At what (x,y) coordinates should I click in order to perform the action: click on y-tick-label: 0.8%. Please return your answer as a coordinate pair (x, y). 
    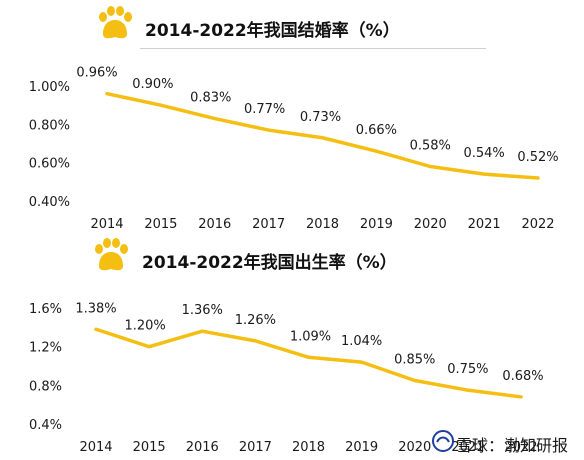
    Looking at the image, I should click on (45, 386).